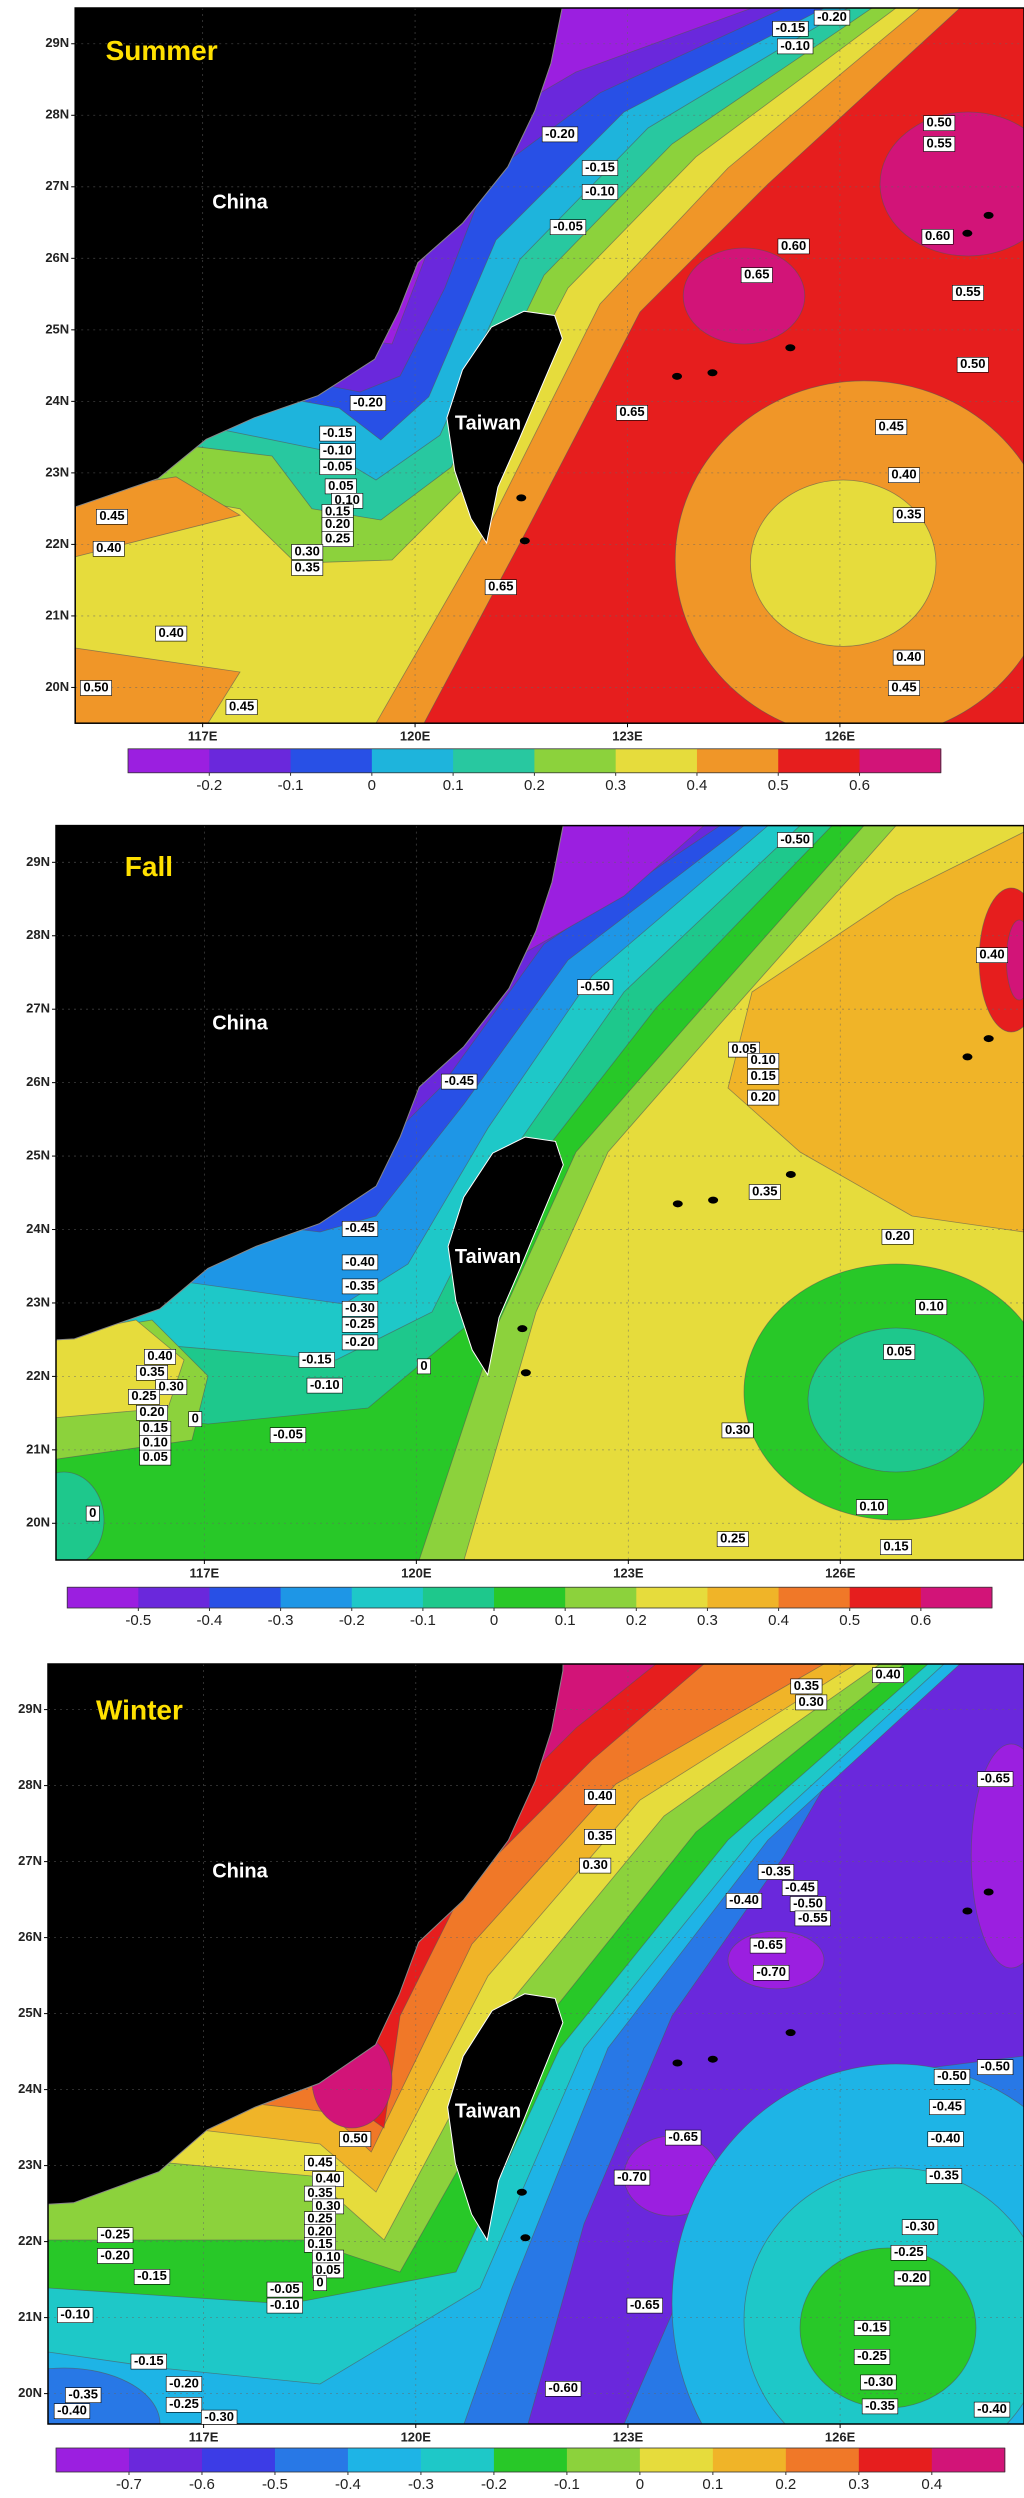  I want to click on contour-label: -0.05, so click(338, 466).